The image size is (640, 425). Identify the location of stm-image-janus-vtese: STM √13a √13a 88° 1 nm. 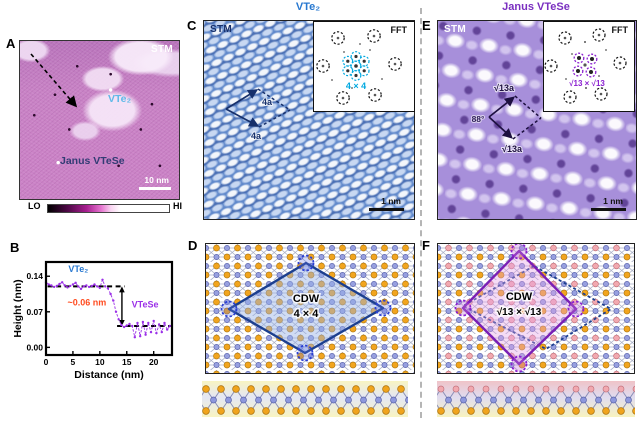
(537, 120).